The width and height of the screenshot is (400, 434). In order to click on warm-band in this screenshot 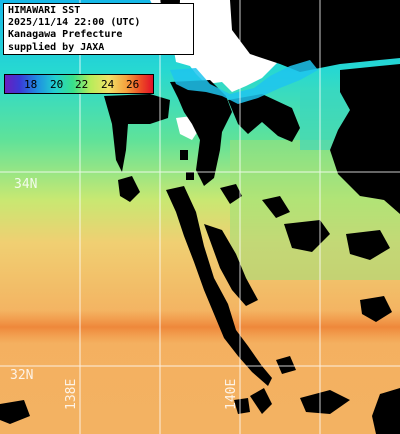, I will do `click(200, 327)`.